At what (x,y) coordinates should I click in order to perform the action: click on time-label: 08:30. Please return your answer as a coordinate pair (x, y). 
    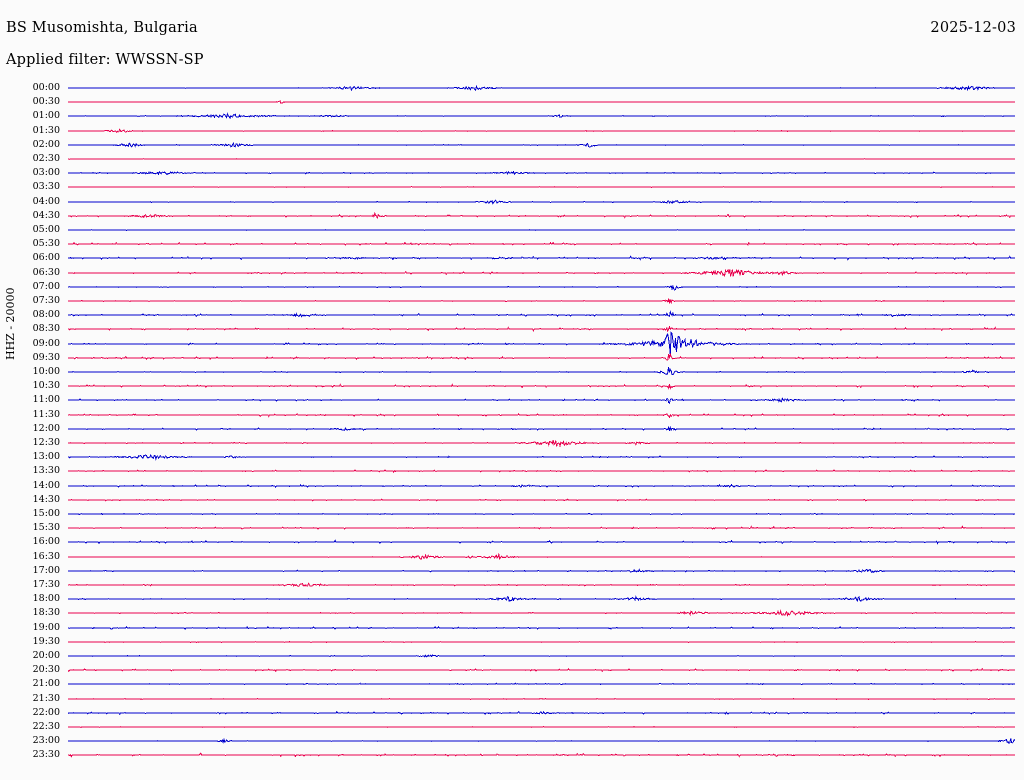
    Looking at the image, I should click on (46, 329).